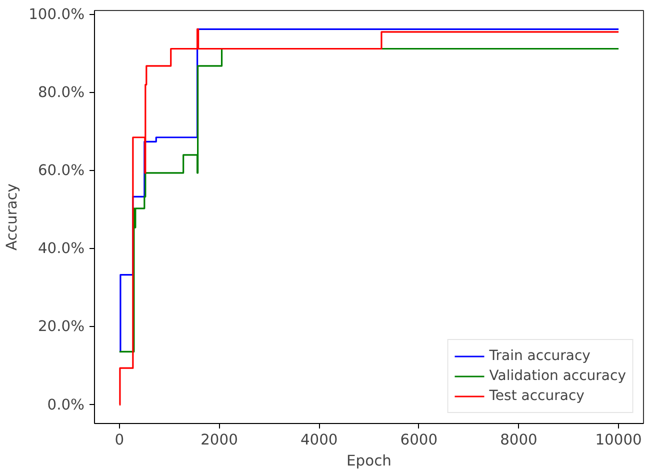  What do you see at coordinates (61, 92) in the screenshot?
I see `y-tick-label: 80.0%` at bounding box center [61, 92].